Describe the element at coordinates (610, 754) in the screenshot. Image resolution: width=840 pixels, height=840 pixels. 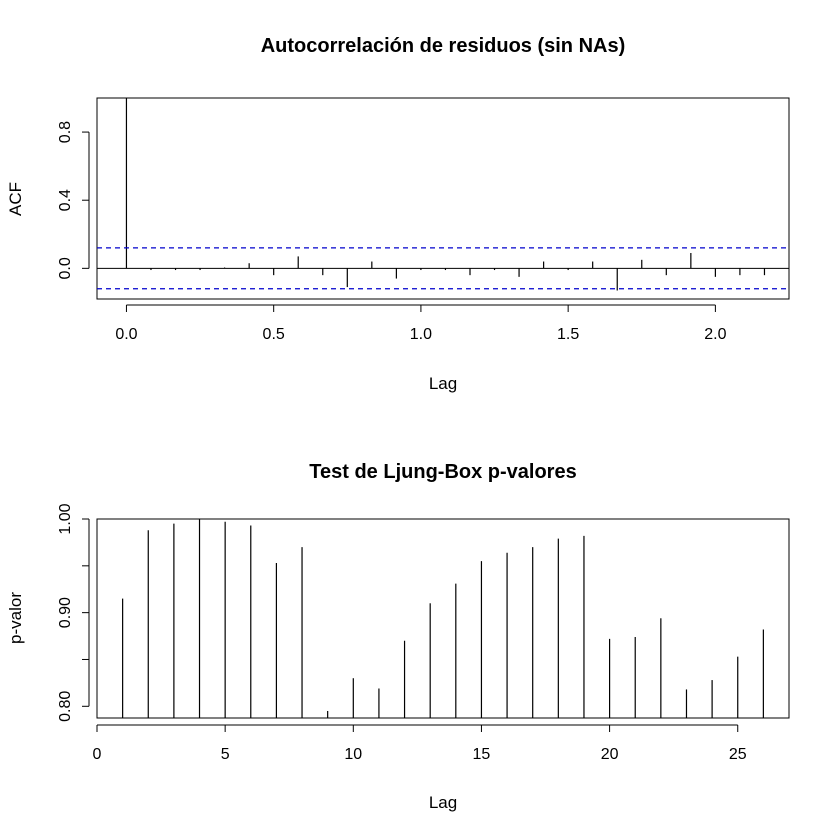
I see `ljung-box-x-tick-label: 20` at that location.